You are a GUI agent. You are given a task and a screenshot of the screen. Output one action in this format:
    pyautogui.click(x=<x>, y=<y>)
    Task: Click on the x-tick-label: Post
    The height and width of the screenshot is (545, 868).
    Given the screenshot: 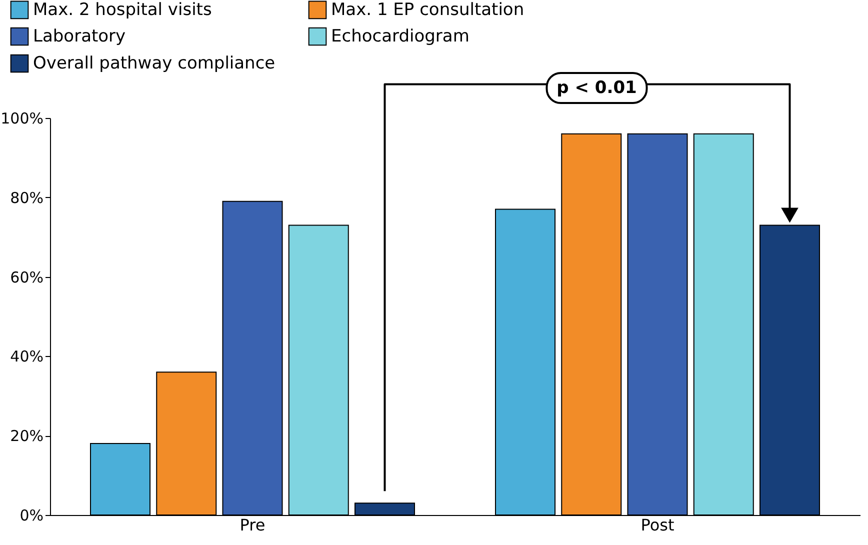 What is the action you would take?
    pyautogui.click(x=657, y=525)
    